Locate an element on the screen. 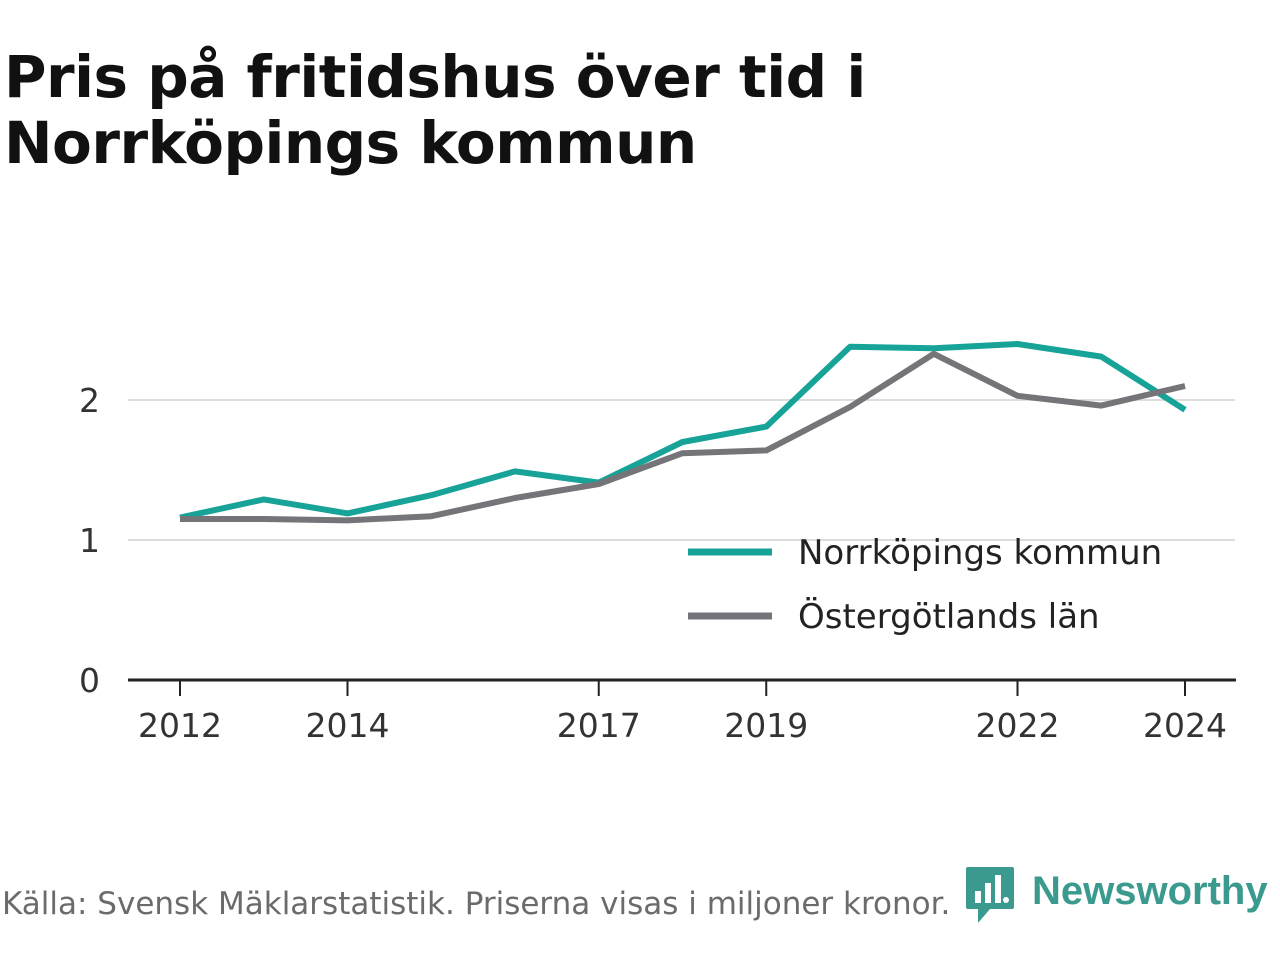 The image size is (1280, 960). y-tick-label: 2 is located at coordinates (89, 400).